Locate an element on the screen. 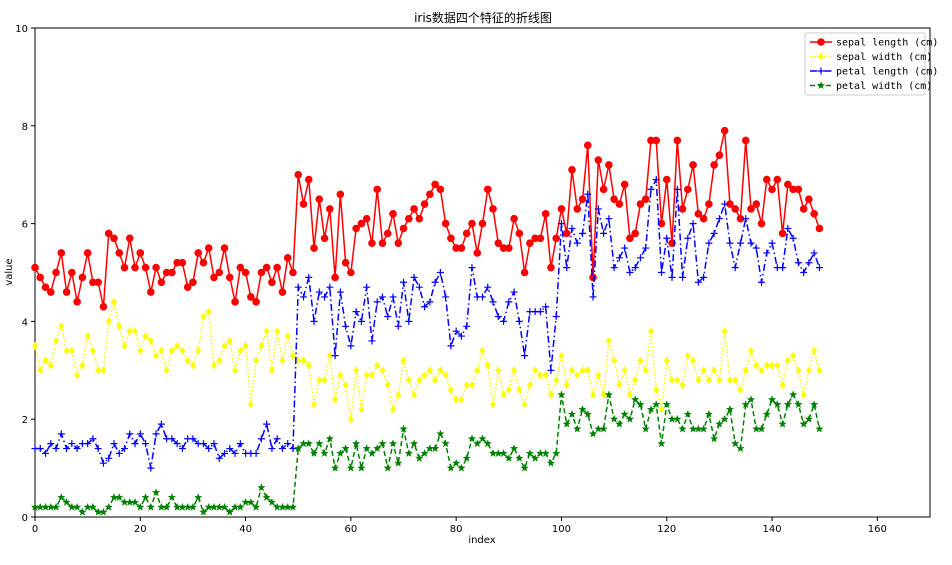  legend-item: sepal width (cm) is located at coordinates (871, 57).